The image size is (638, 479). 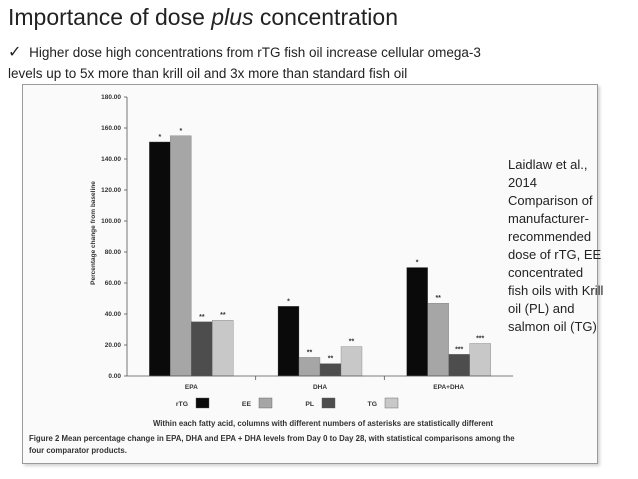 I want to click on title-main: Importance of dose, so click(x=110, y=17).